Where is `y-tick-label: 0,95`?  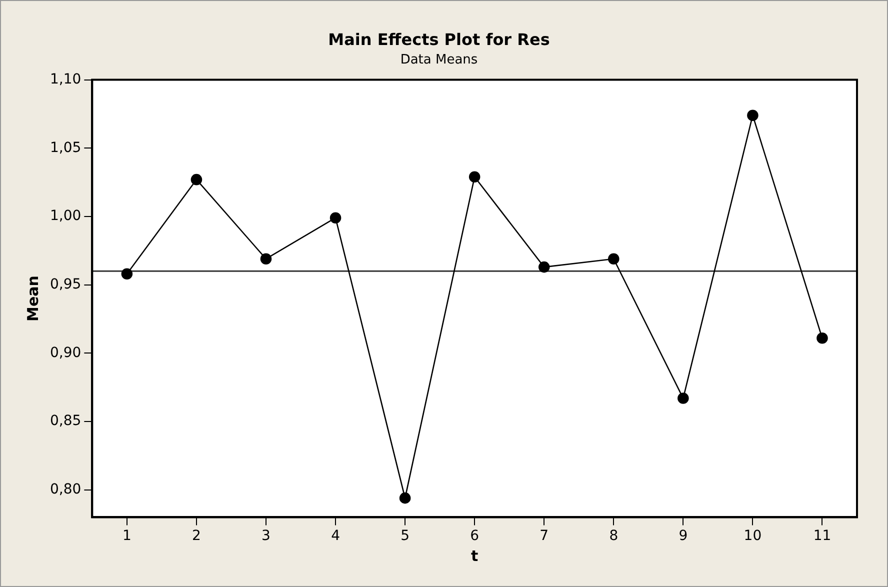
y-tick-label: 0,95 is located at coordinates (66, 284).